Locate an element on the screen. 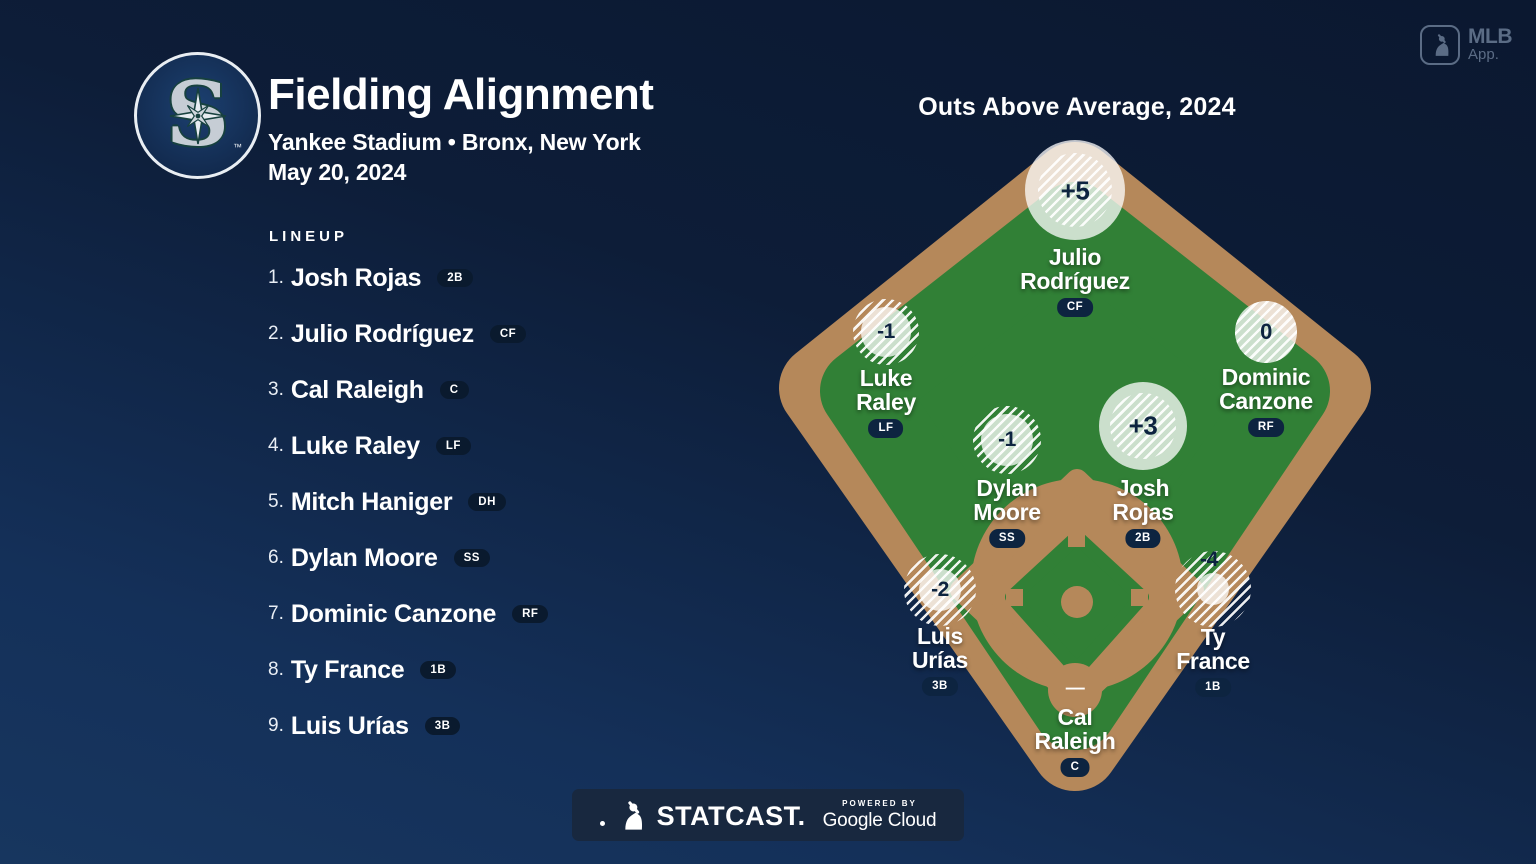 This screenshot has width=1536, height=864. lineup-row: 4. Luke Raley LF is located at coordinates (408, 446).